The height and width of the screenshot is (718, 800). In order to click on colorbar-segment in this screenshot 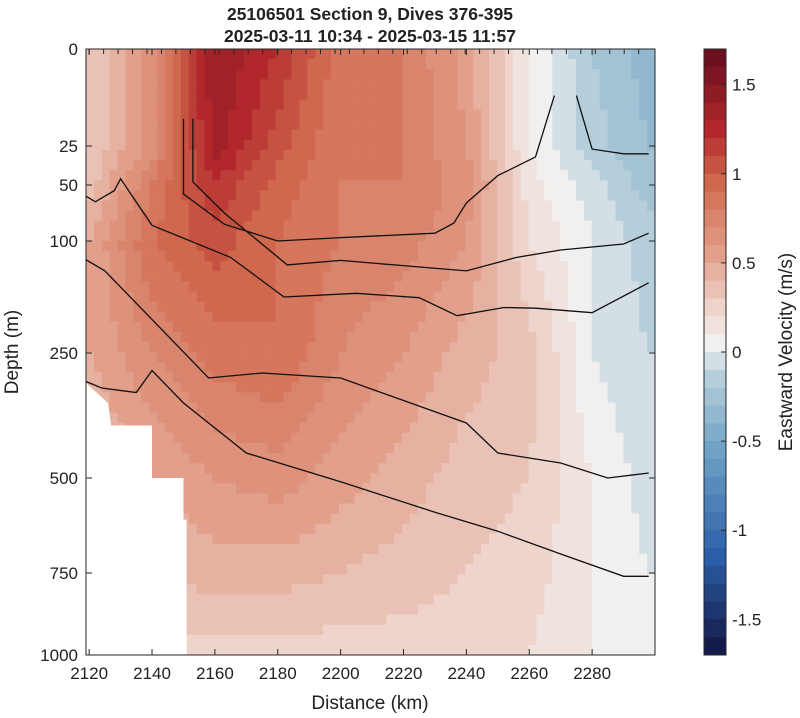, I will do `click(715, 628)`.